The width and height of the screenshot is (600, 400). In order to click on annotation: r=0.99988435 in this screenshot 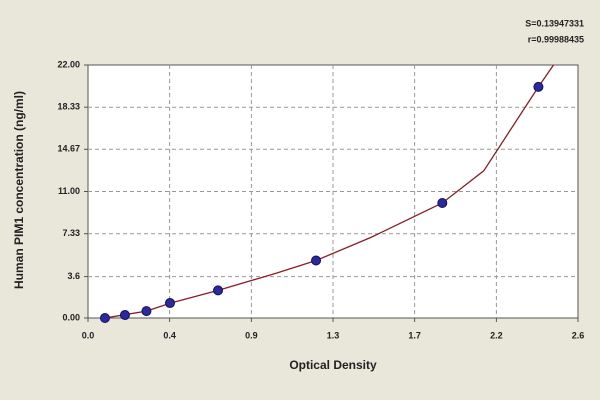, I will do `click(556, 39)`.